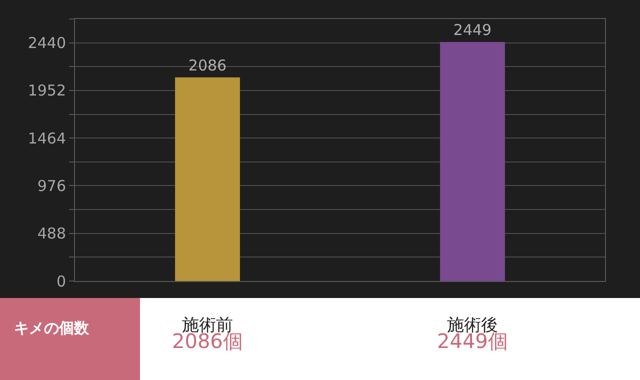  Describe the element at coordinates (51, 185) in the screenshot. I see `y-tick-label: 976` at that location.